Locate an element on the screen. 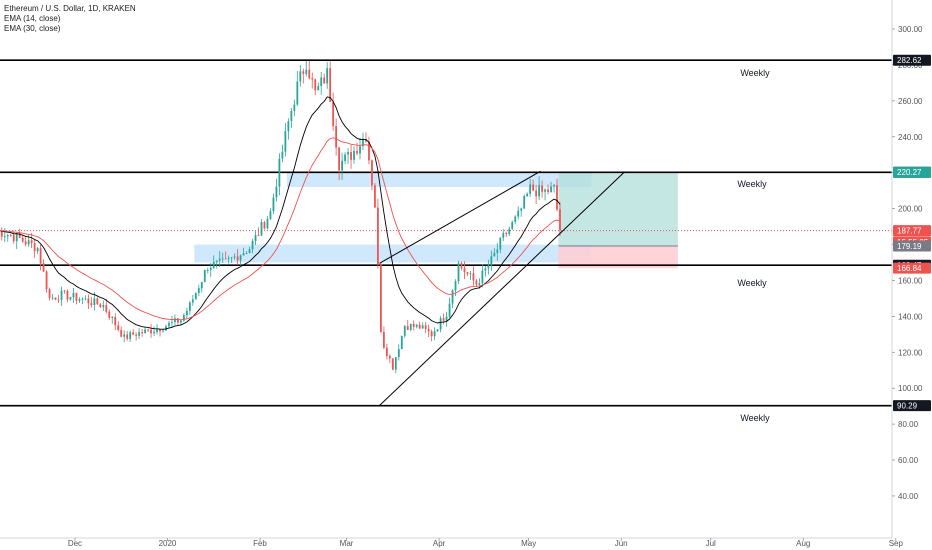  time-tick-label: Mar is located at coordinates (347, 543).